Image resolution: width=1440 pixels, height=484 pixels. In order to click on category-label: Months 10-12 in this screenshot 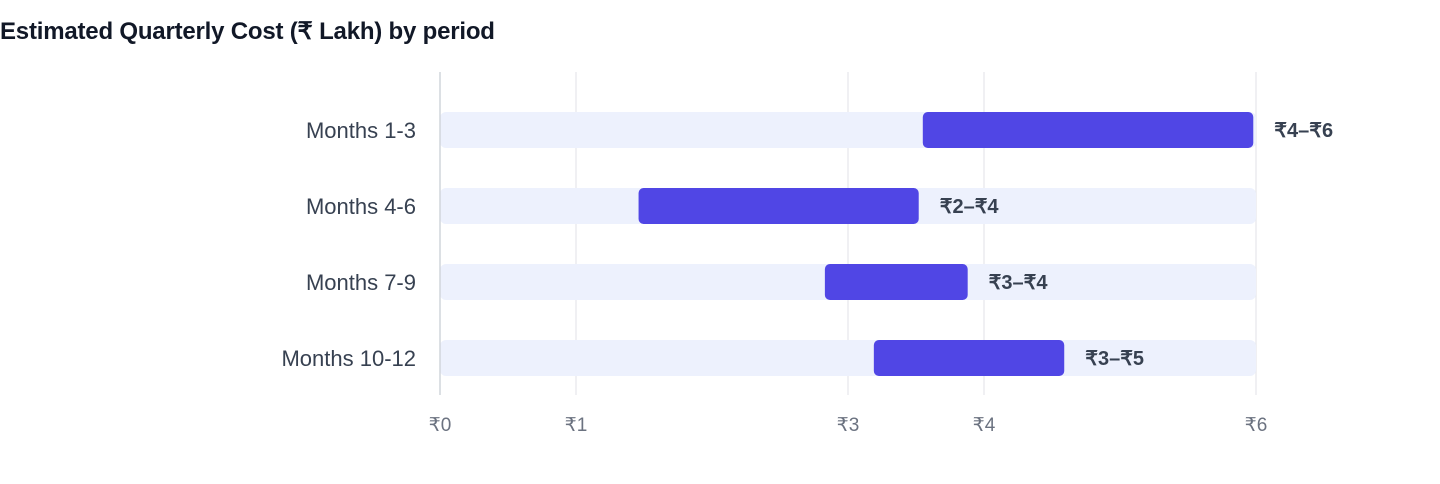, I will do `click(348, 358)`.